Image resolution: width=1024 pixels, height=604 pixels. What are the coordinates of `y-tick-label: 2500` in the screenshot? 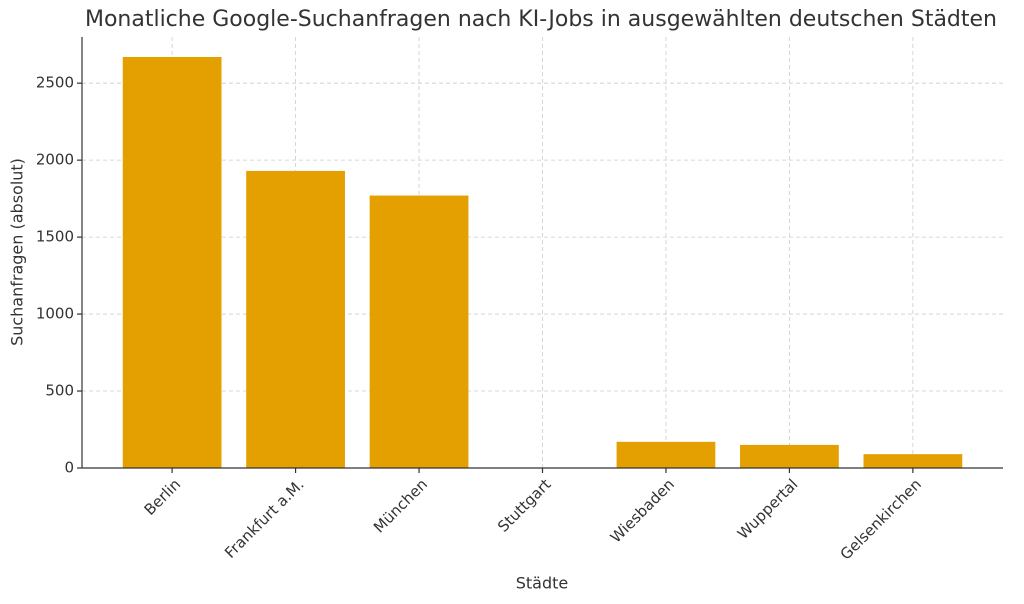 It's located at (55, 83).